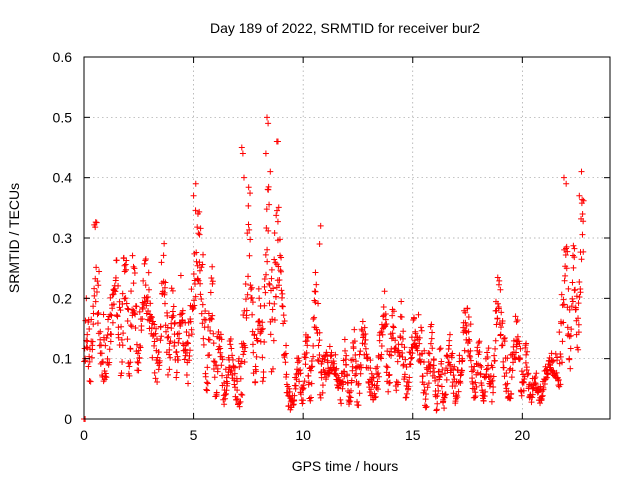 The height and width of the screenshot is (480, 640). Describe the element at coordinates (63, 117) in the screenshot. I see `y-tick-label: 0.5` at that location.